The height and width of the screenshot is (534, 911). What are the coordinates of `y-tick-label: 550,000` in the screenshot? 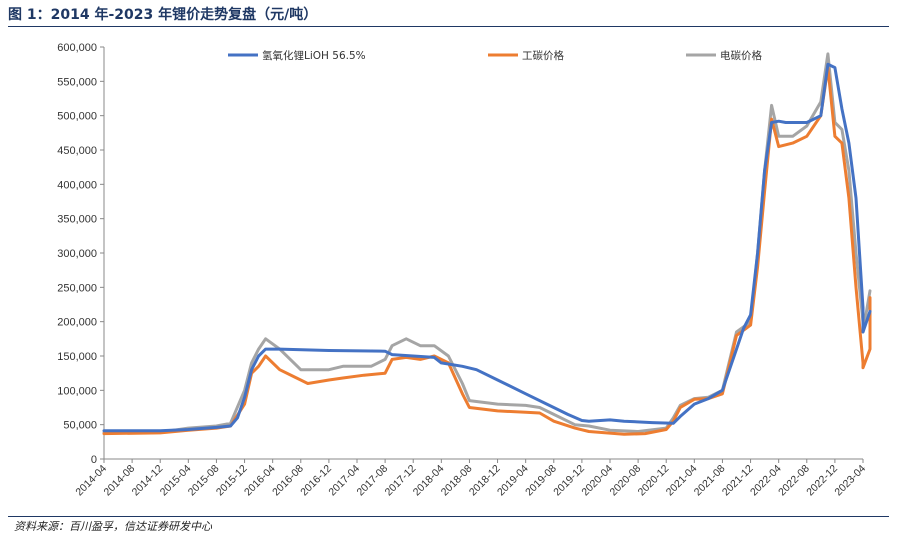 It's located at (77, 82).